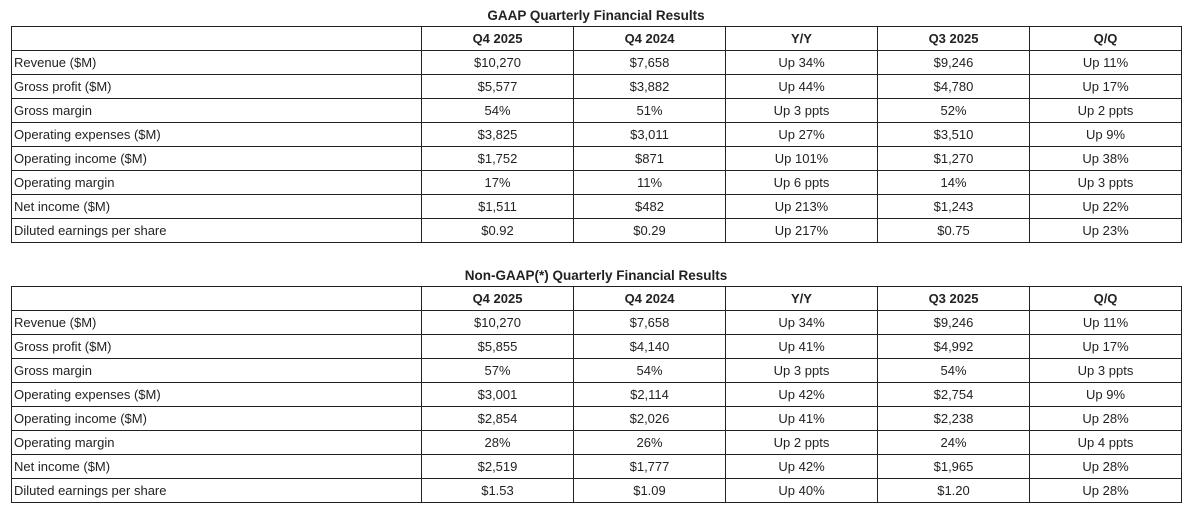 Image resolution: width=1195 pixels, height=517 pixels. Describe the element at coordinates (953, 158) in the screenshot. I see `table-cell: $1,270` at that location.